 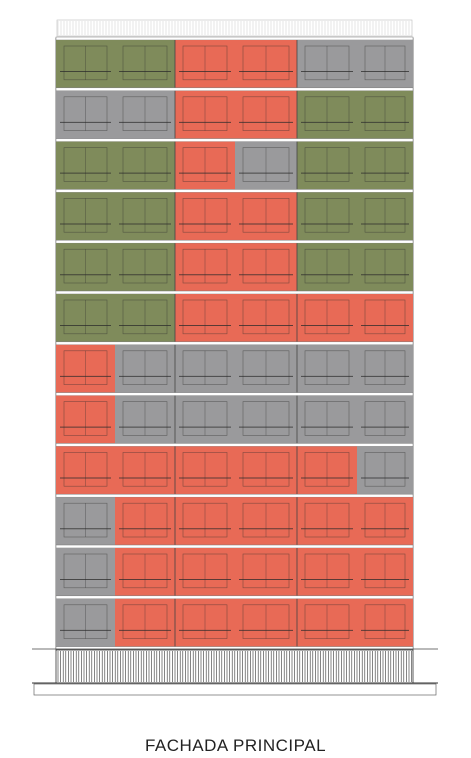 I want to click on roof-parapet, so click(x=234, y=28).